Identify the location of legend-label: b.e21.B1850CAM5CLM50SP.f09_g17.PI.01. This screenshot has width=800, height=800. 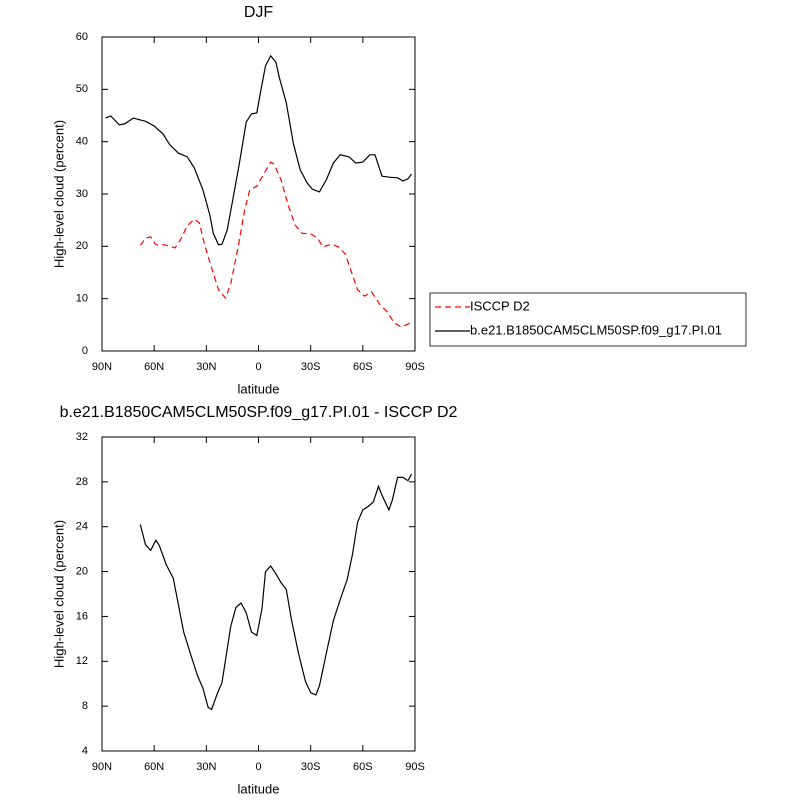
(596, 329).